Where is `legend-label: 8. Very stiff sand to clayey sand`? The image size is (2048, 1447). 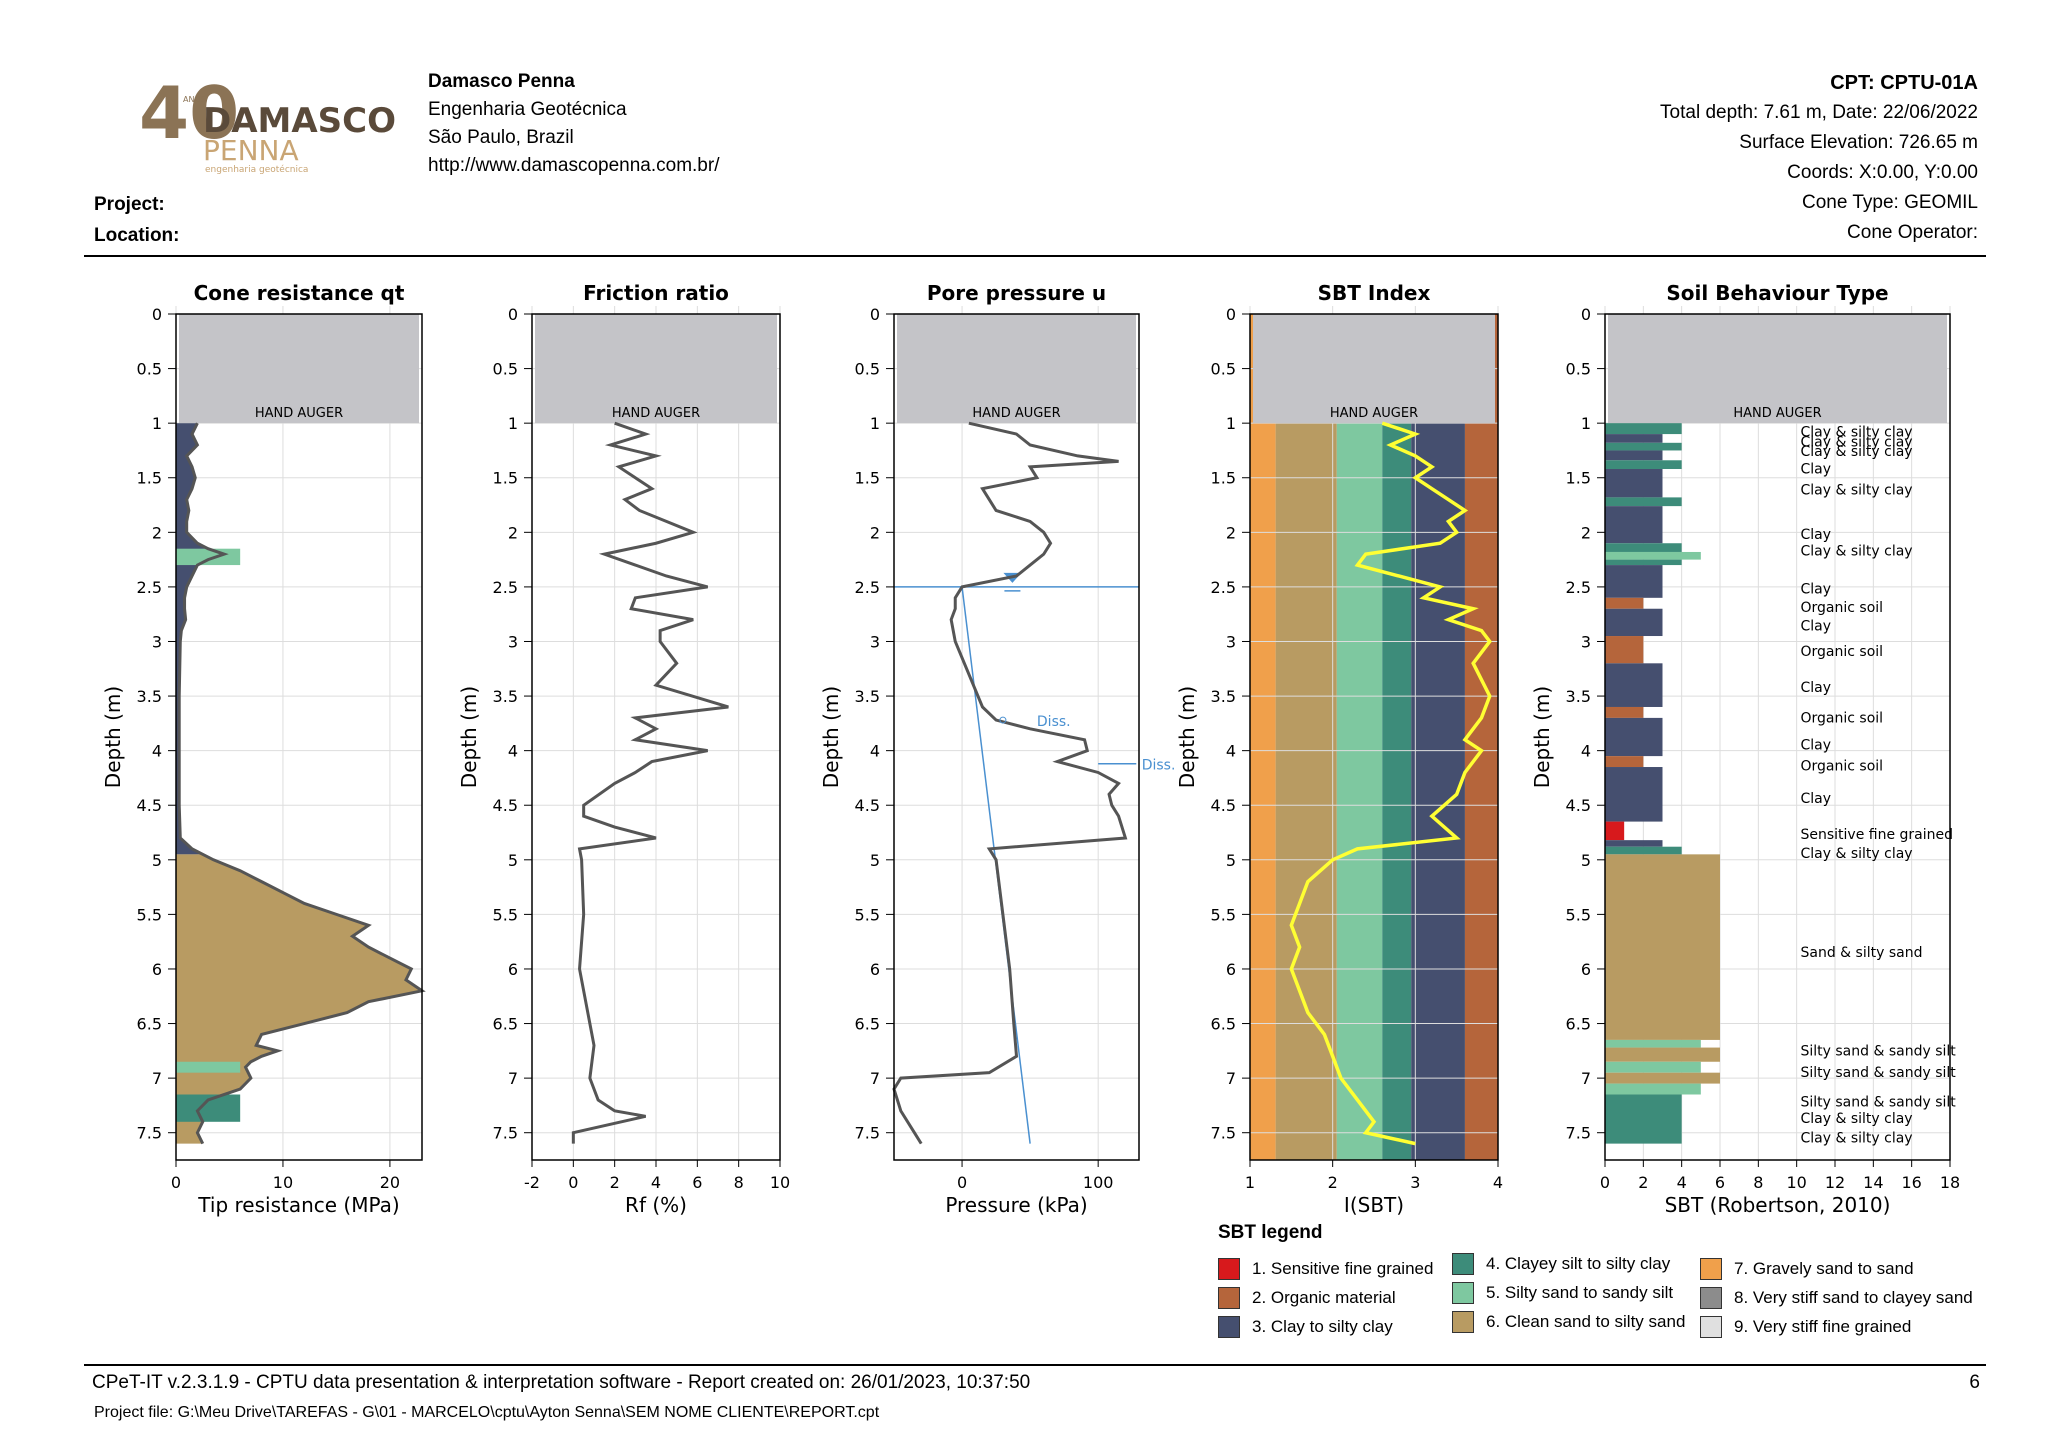
legend-label: 8. Very stiff sand to clayey sand is located at coordinates (1853, 1297).